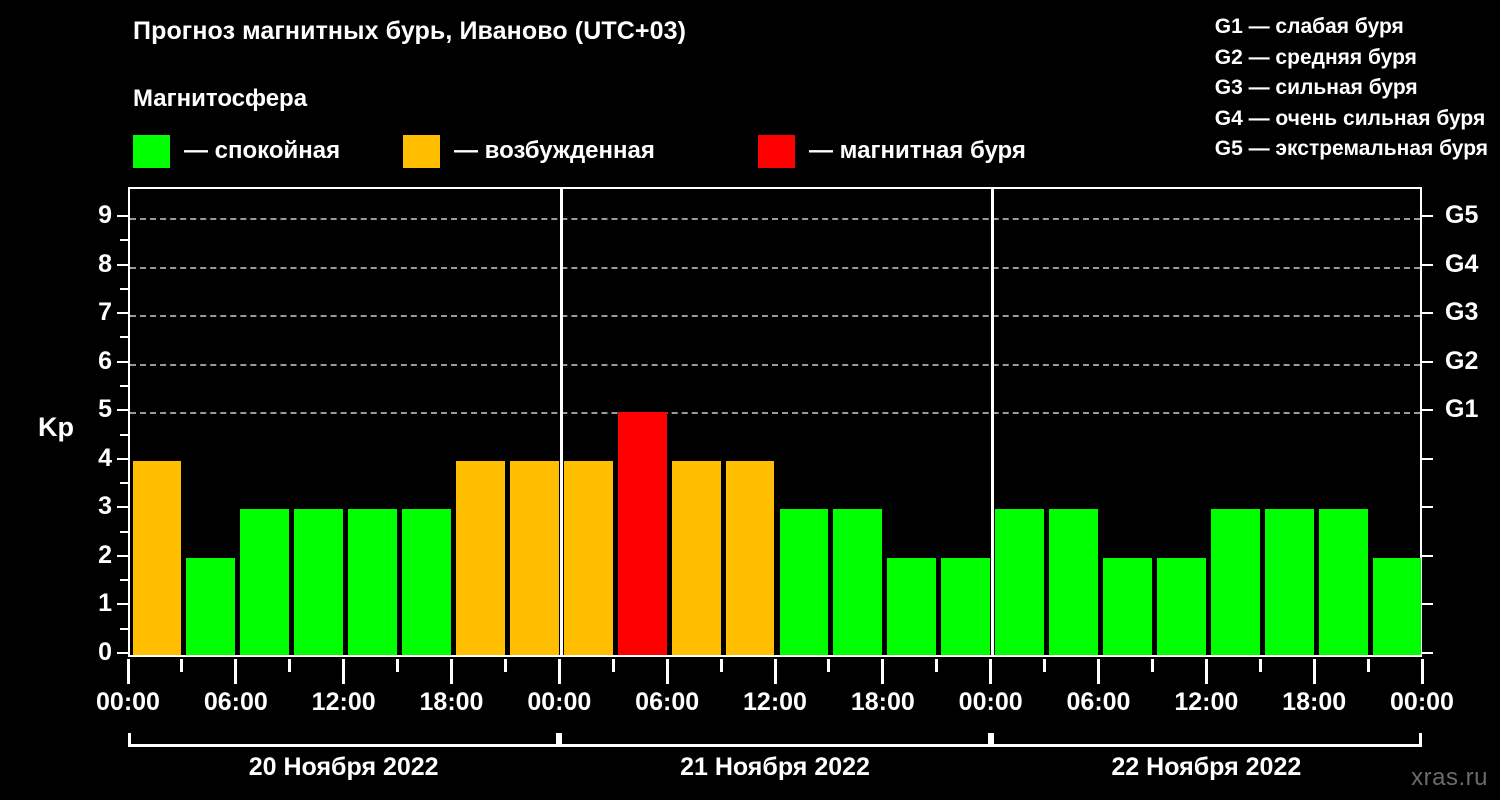 The image size is (1500, 800). What do you see at coordinates (262, 150) in the screenshot?
I see `legend-label-quiet: — спокойная` at bounding box center [262, 150].